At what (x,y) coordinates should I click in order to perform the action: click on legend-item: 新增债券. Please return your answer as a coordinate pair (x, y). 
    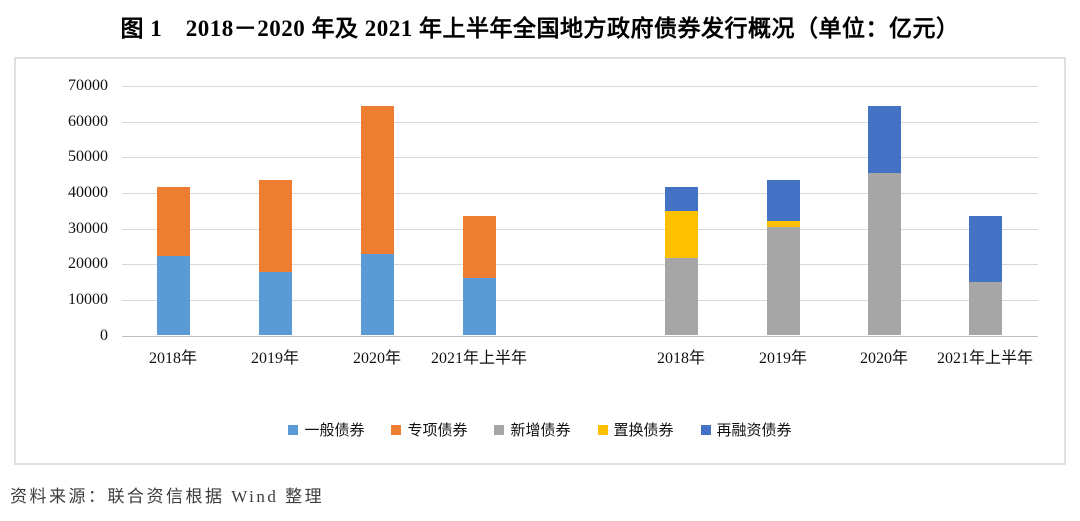
    Looking at the image, I should click on (532, 429).